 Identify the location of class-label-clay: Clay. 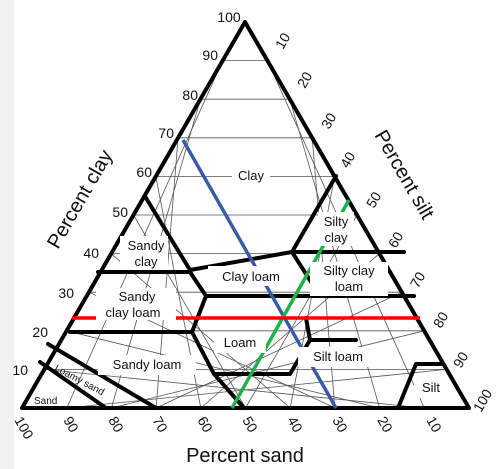
(251, 175).